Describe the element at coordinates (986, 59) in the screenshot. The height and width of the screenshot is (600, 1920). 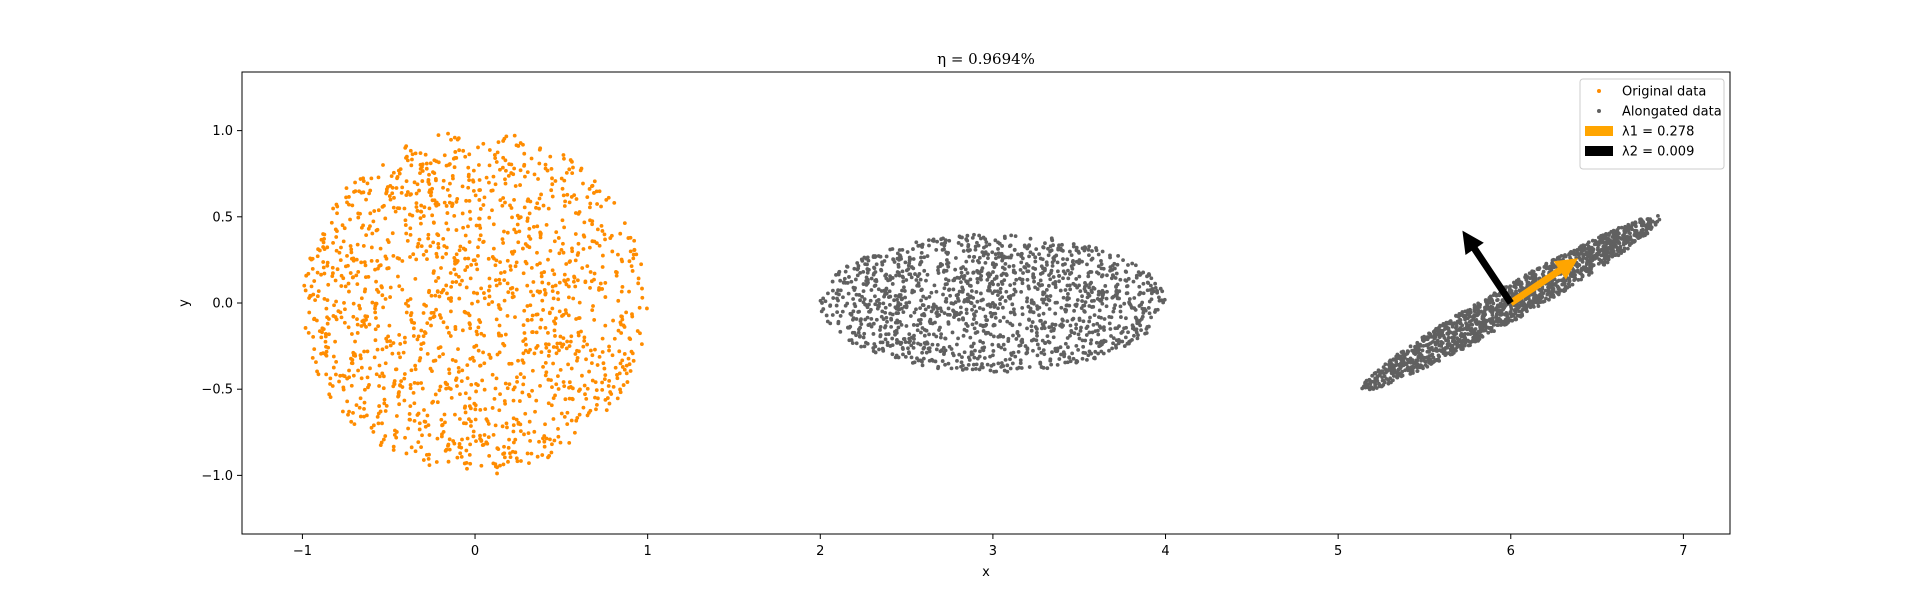
I see `chart-title: η = 0.9694%` at that location.